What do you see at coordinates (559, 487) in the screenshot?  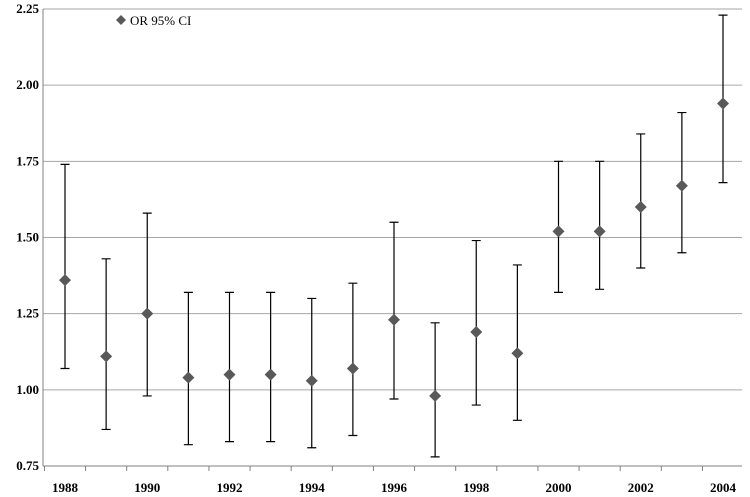 I see `x-tick-label: 2000` at bounding box center [559, 487].